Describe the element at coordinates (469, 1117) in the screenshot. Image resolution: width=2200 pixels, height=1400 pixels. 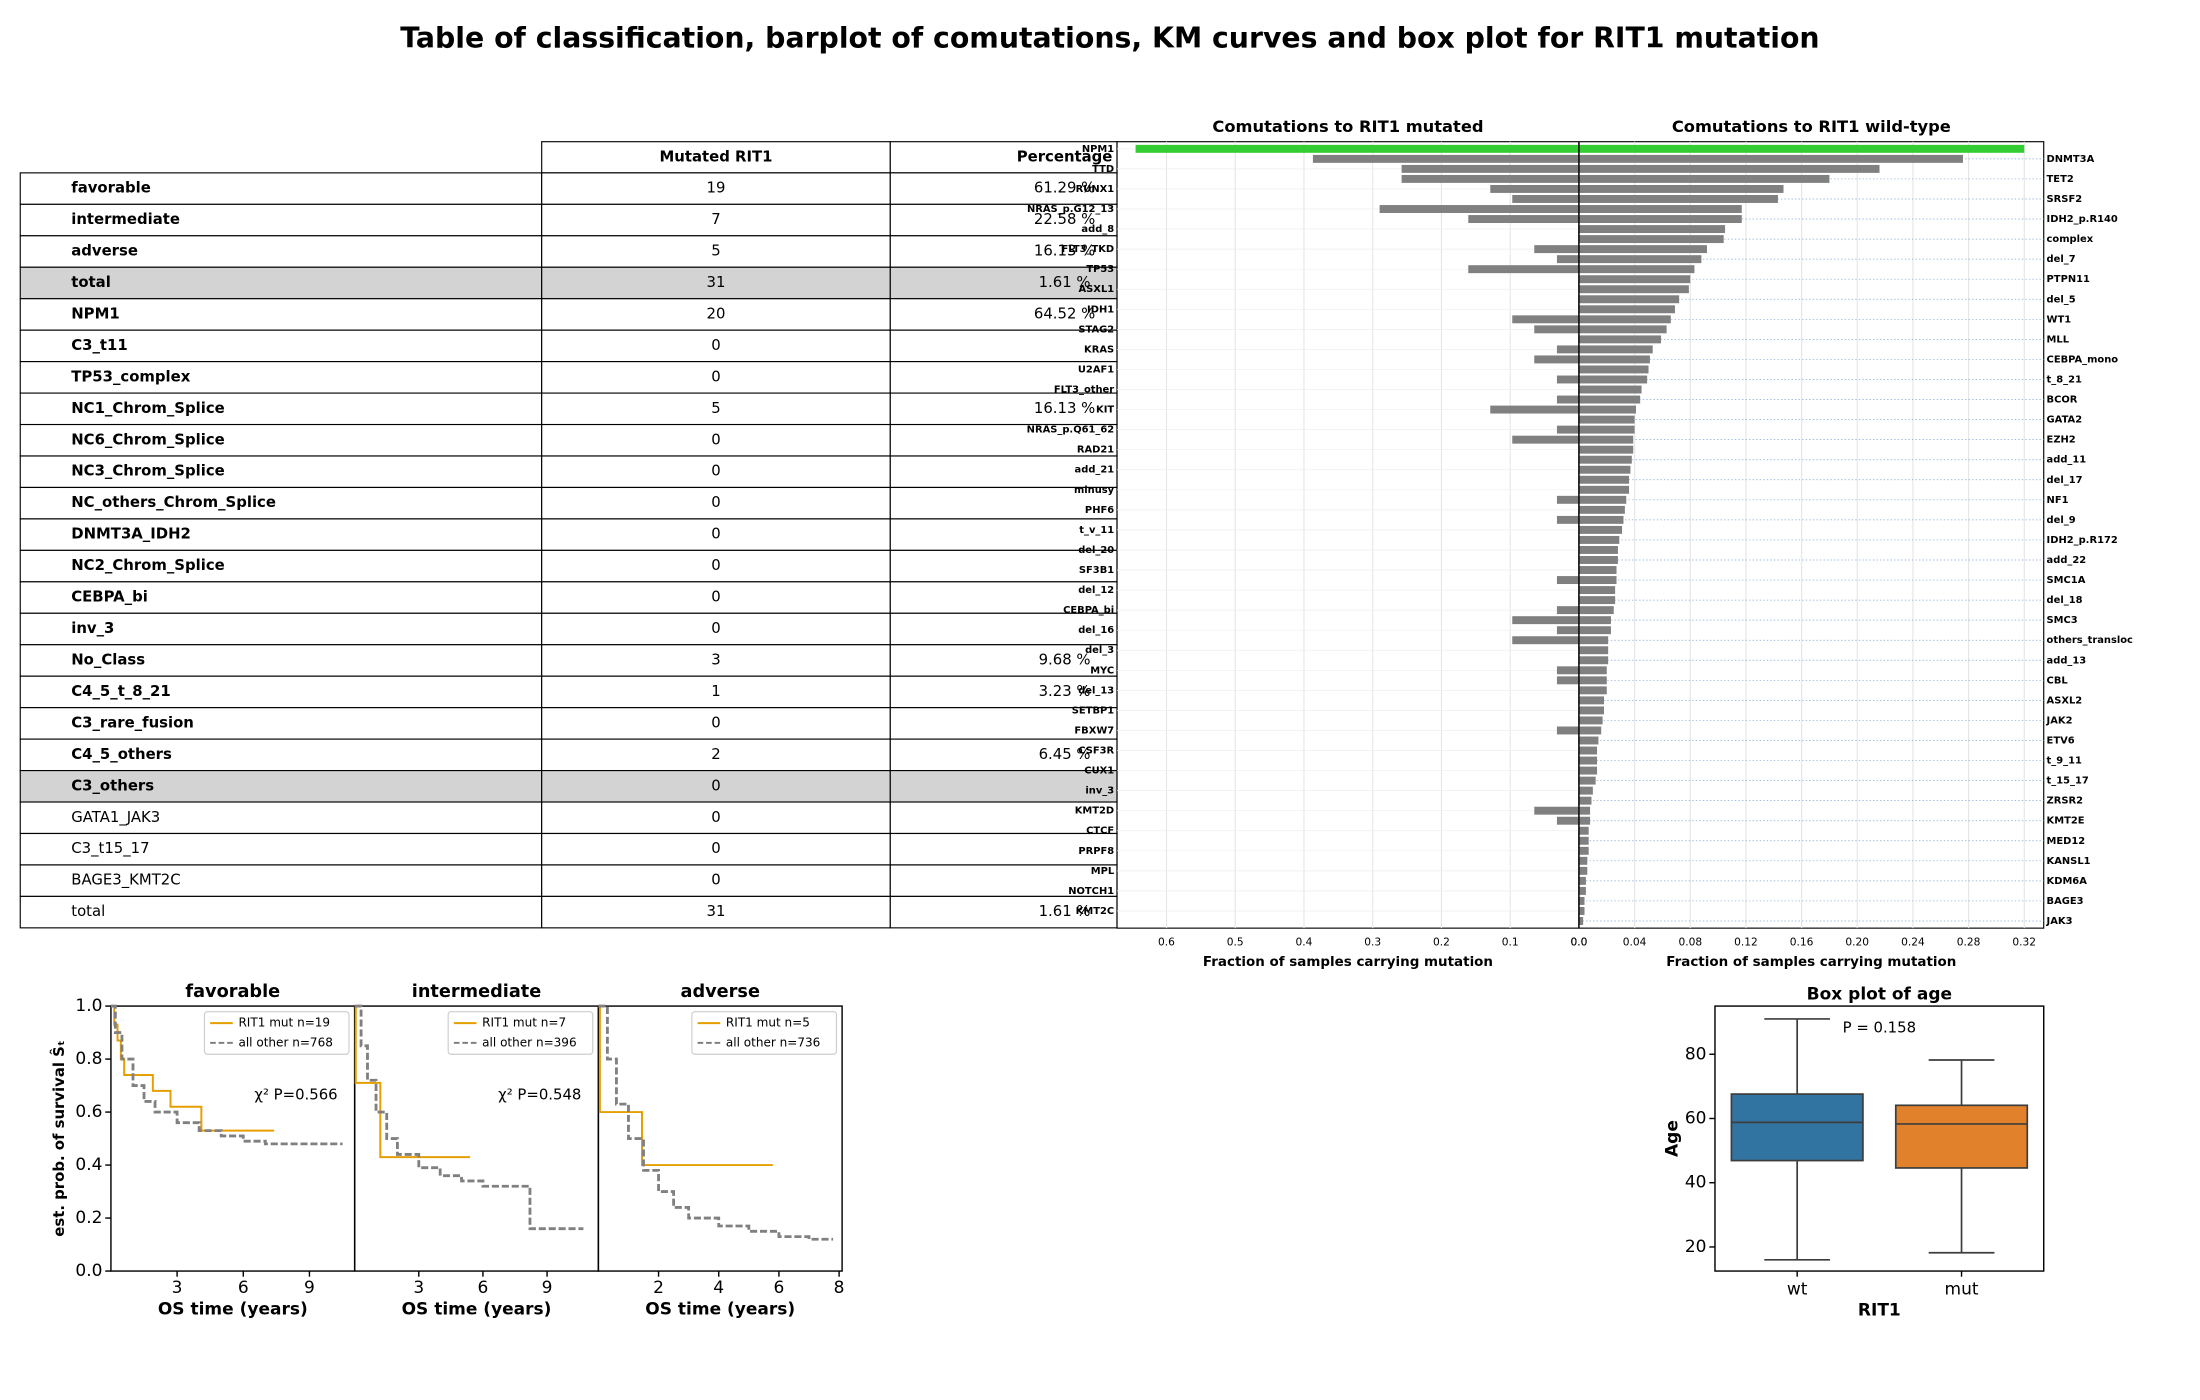
I see `survival-curve` at that location.